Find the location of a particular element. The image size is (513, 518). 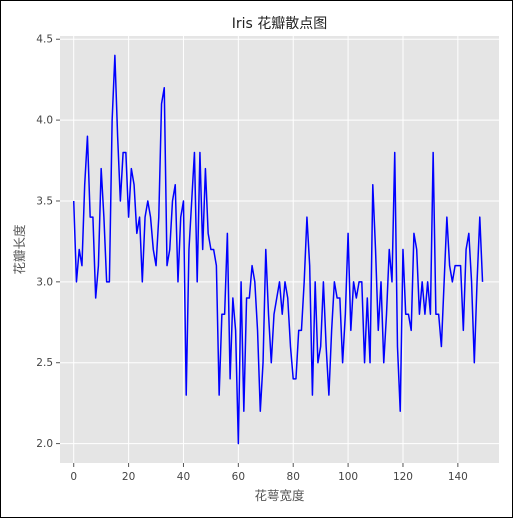

x-tick-label: 80 is located at coordinates (293, 477).